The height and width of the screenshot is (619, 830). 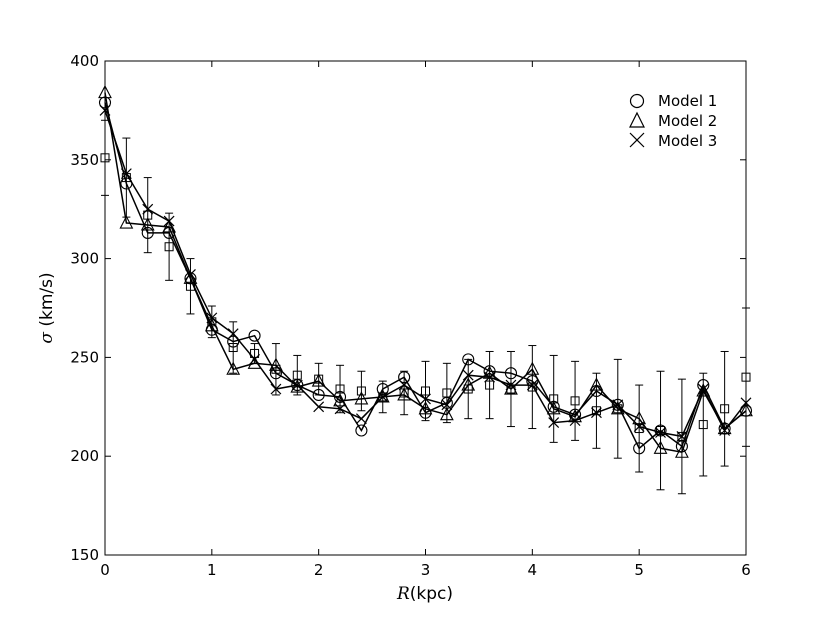 I want to click on y-tick-label: 300, so click(x=84, y=259).